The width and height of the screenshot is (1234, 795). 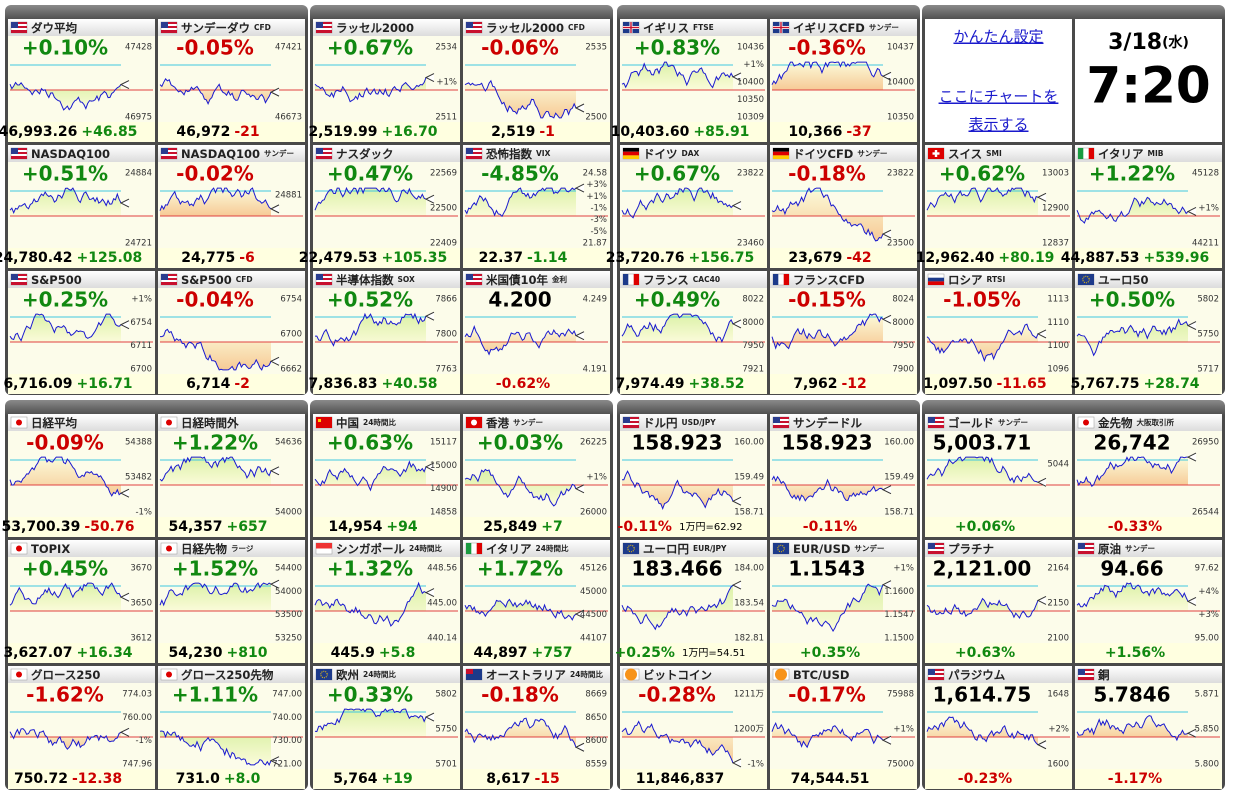 I want to click on axis-label: 1110, so click(x=1058, y=323).